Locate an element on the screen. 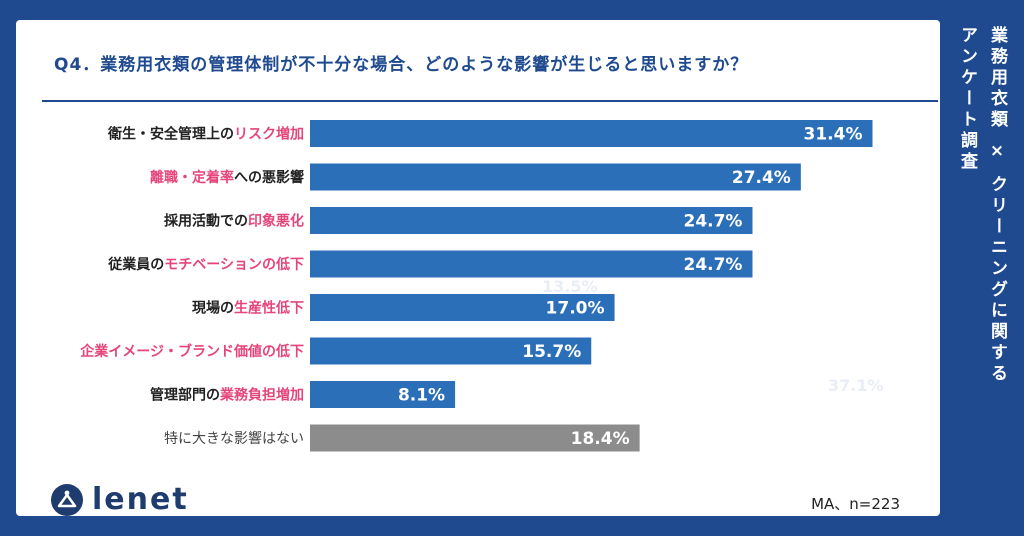 The width and height of the screenshot is (1024, 536). survey-side-title: 業務用衣類 × クリーニングに関する アンケート調査 is located at coordinates (982, 271).